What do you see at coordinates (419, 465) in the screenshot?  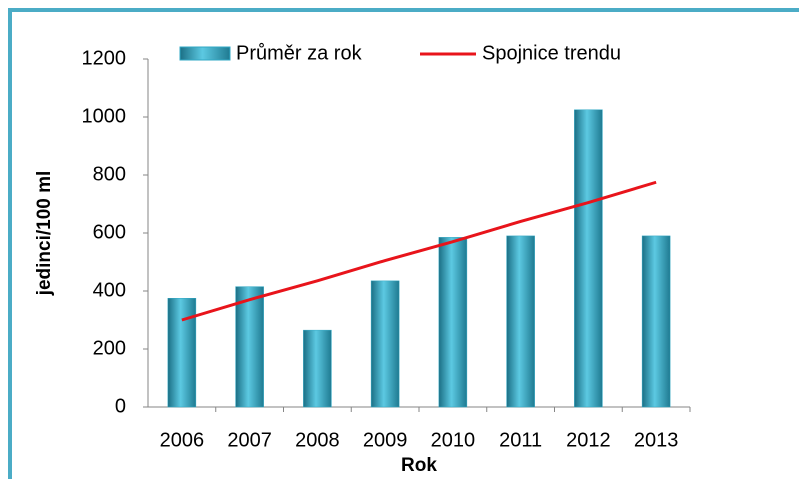 I see `x-axis-title: Rok` at bounding box center [419, 465].